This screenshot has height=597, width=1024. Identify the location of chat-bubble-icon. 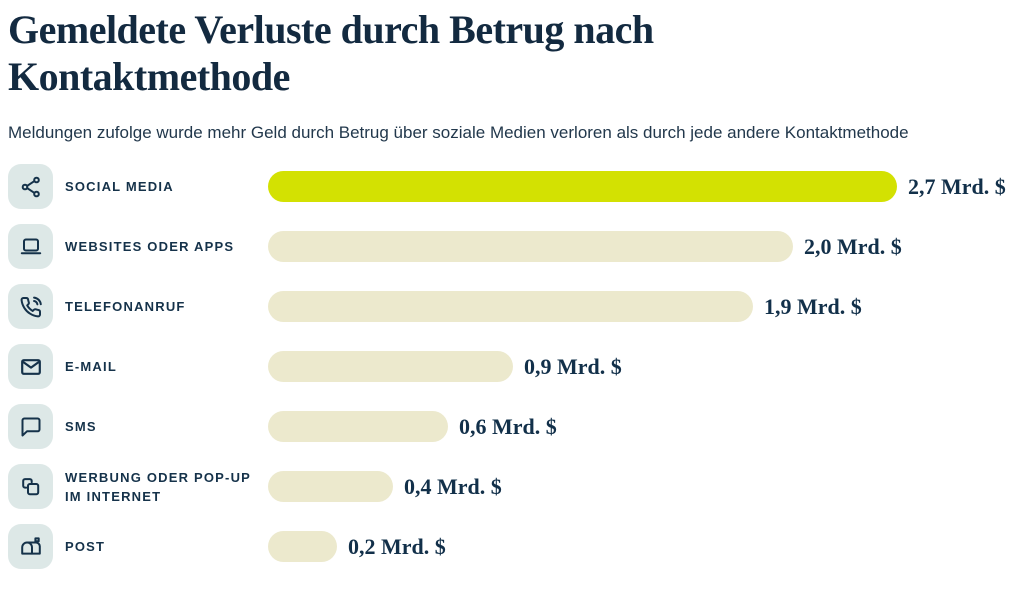
(30, 426).